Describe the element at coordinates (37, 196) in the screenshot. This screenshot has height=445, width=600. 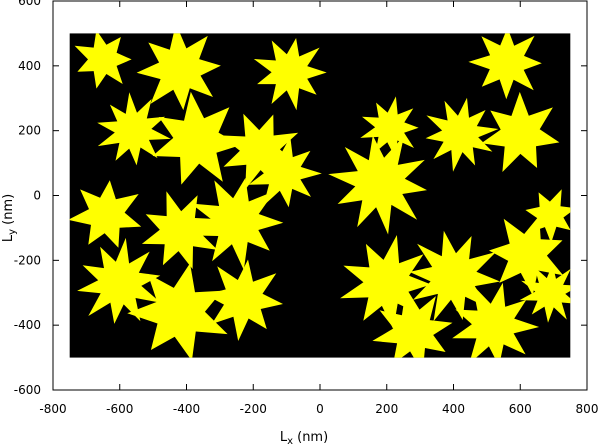
I see `y-tick-label: 0` at that location.